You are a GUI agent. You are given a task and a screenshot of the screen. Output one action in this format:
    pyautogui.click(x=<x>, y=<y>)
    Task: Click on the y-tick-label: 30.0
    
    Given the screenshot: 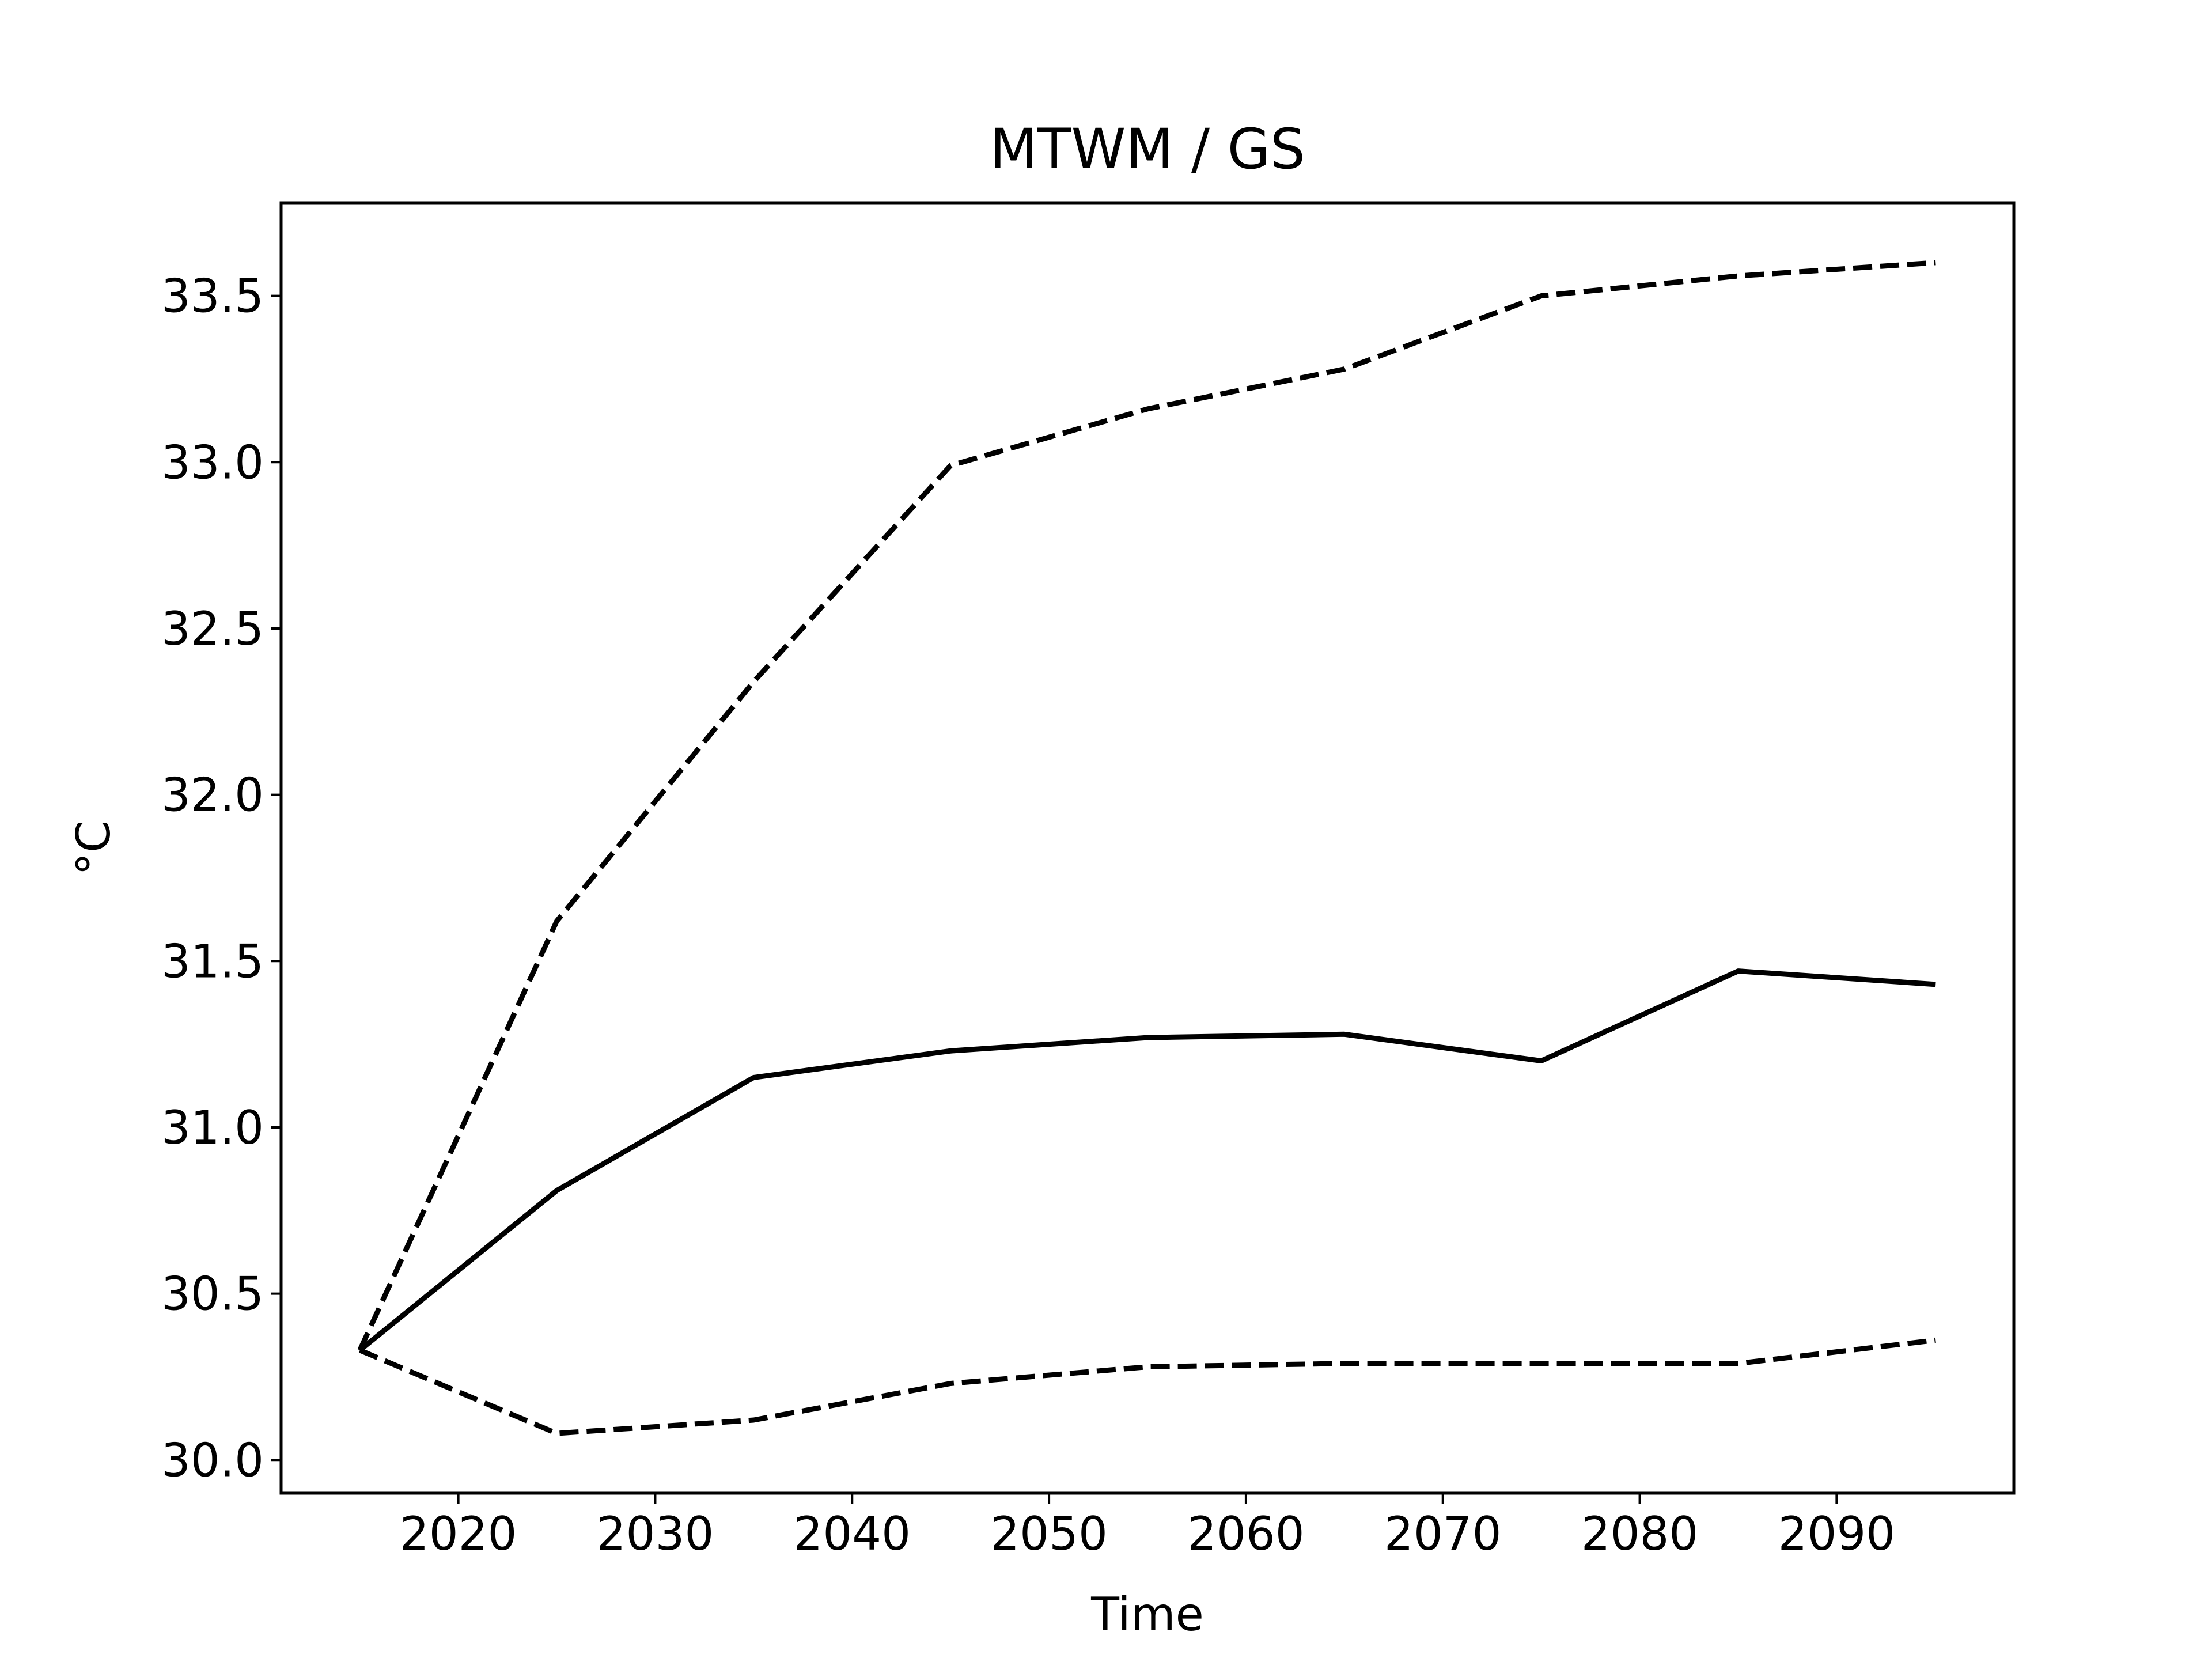 What is the action you would take?
    pyautogui.click(x=212, y=1460)
    